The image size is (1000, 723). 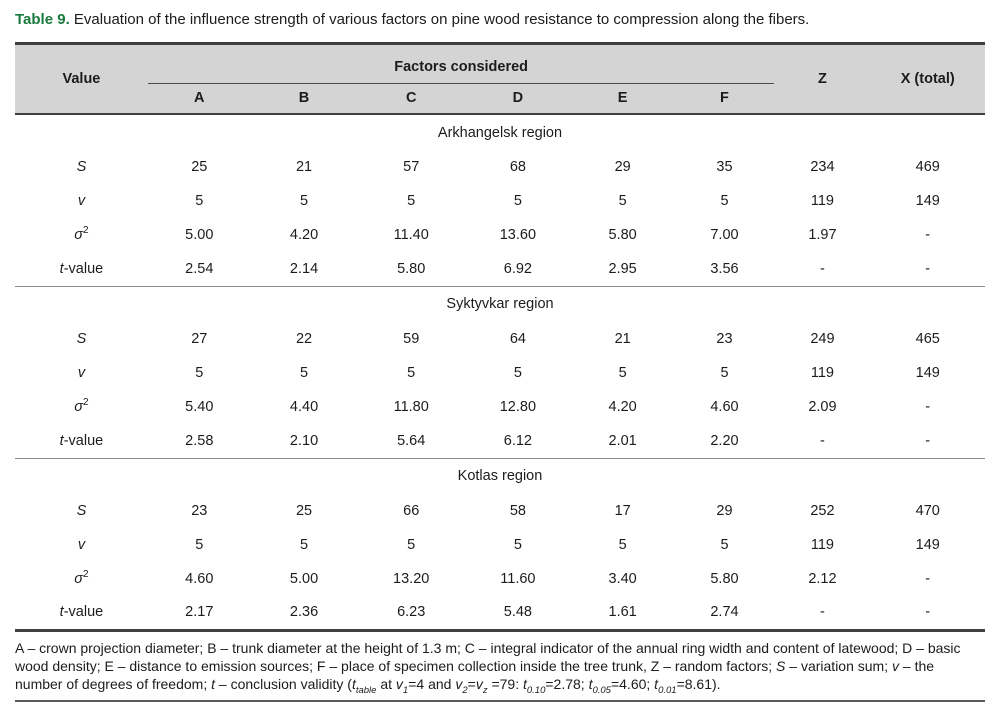 I want to click on value-cell: 2.12, so click(x=822, y=579).